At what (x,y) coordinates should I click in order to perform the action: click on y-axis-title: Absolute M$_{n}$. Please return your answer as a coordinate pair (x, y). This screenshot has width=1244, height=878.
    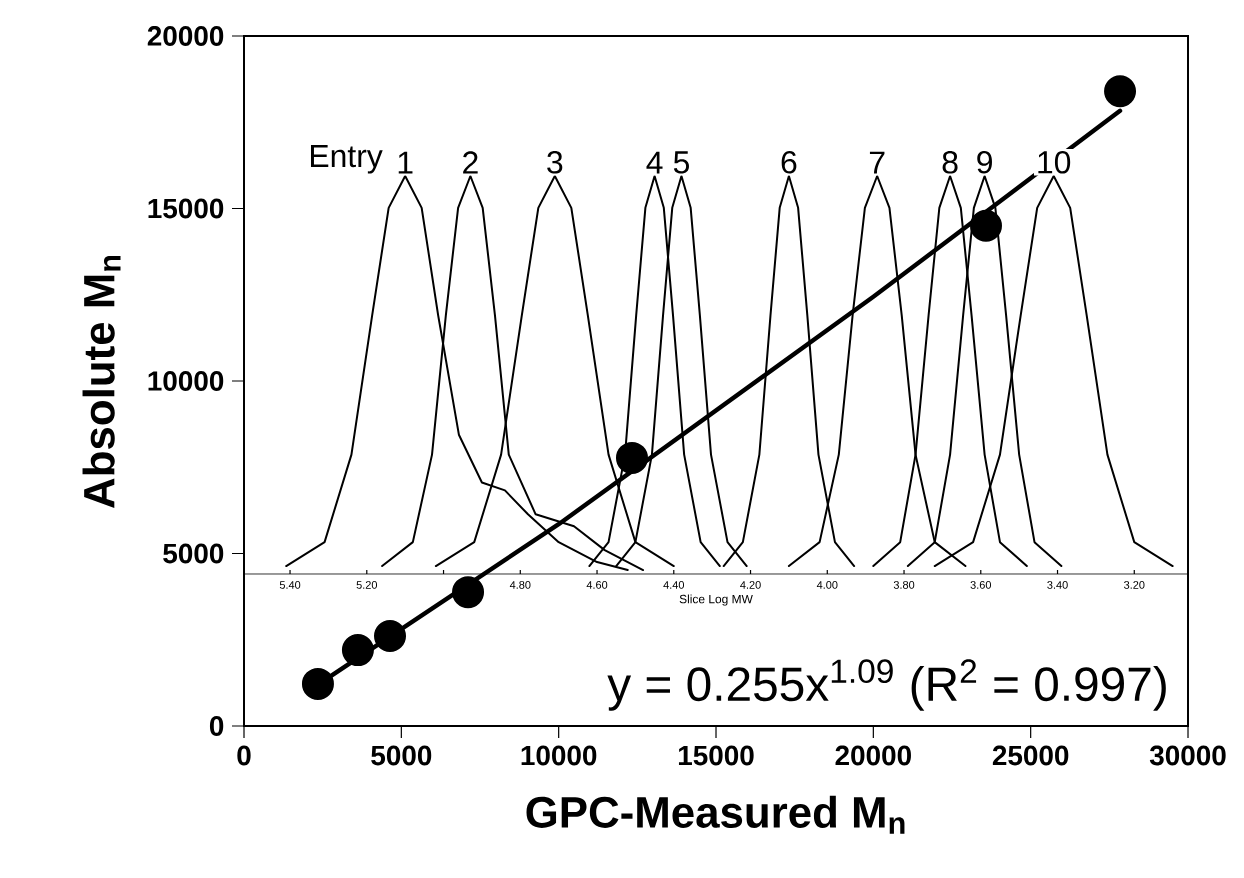
    Looking at the image, I should click on (101, 381).